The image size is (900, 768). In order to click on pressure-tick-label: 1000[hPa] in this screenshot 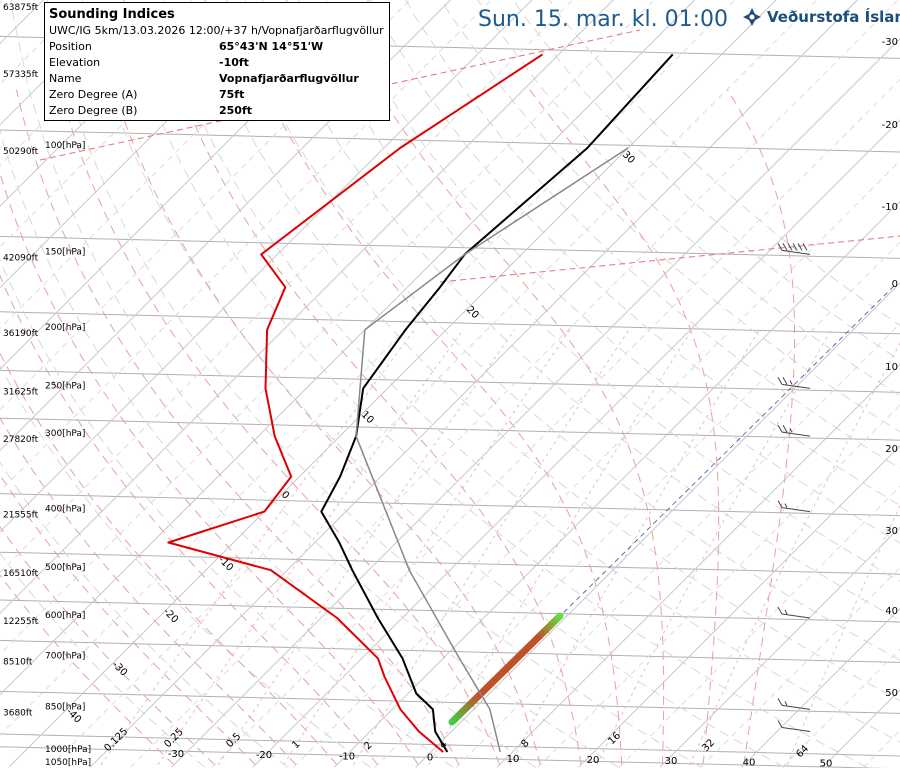, I will do `click(68, 750)`.